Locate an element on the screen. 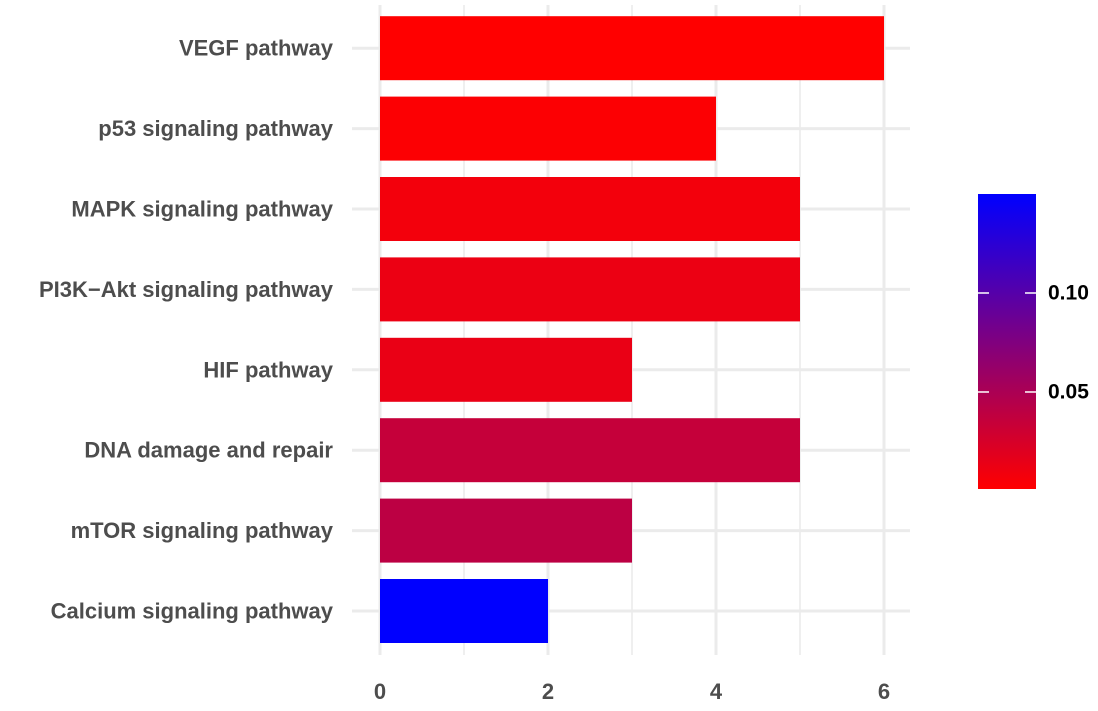 Image resolution: width=1098 pixels, height=711 pixels. colorbar-legend: 0.05 0.10 is located at coordinates (1033, 341).